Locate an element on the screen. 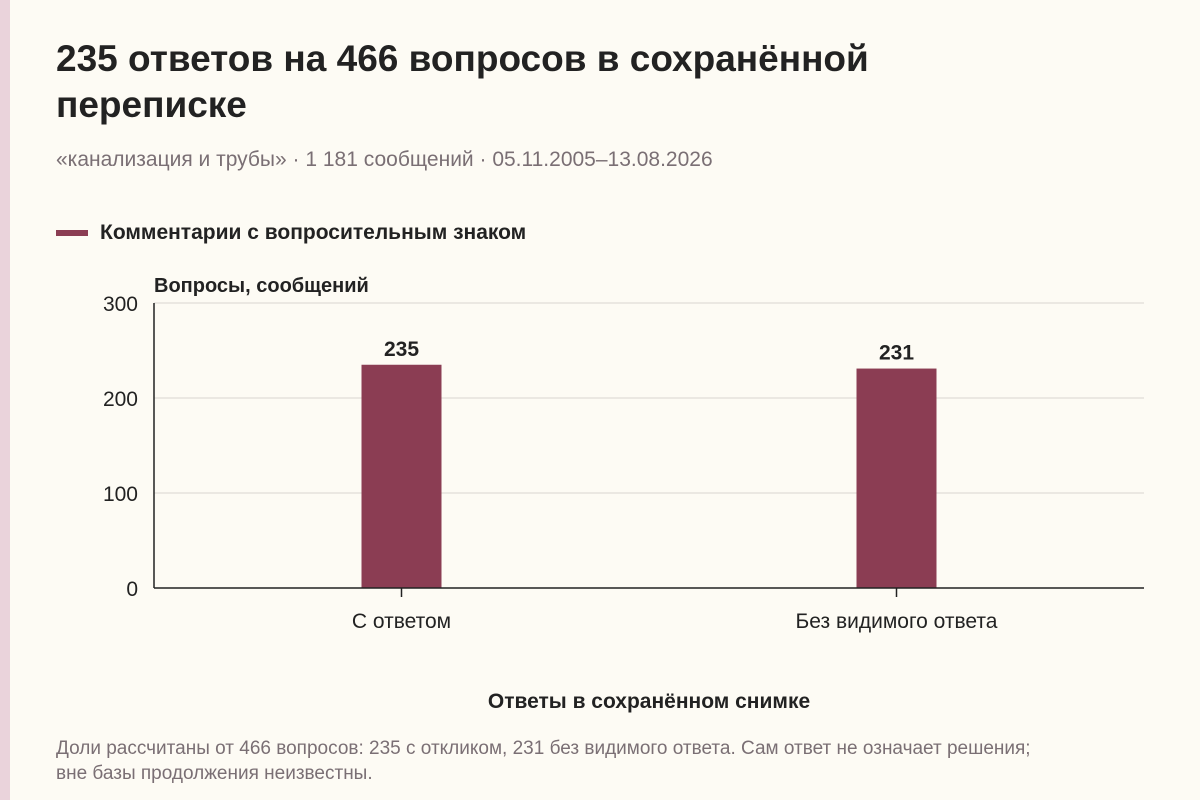  y-tick-label: 100 is located at coordinates (120, 494).